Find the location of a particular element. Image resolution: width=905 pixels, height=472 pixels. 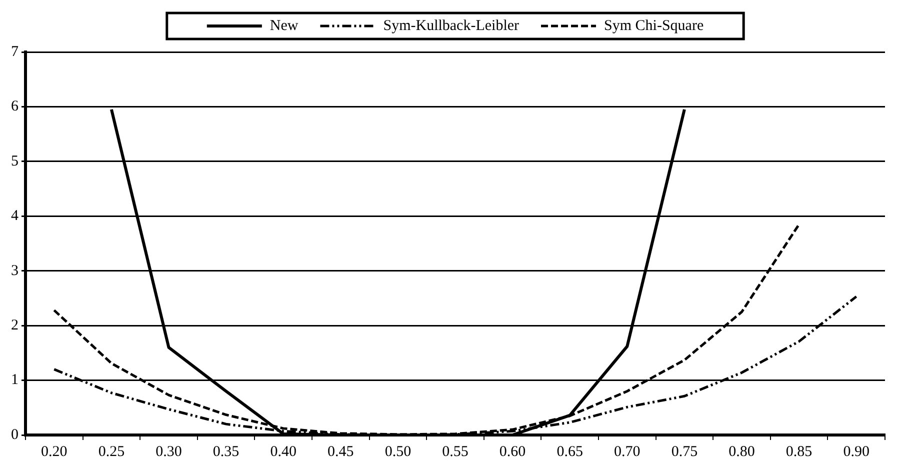

x-tick-label: 0.65 is located at coordinates (569, 452).